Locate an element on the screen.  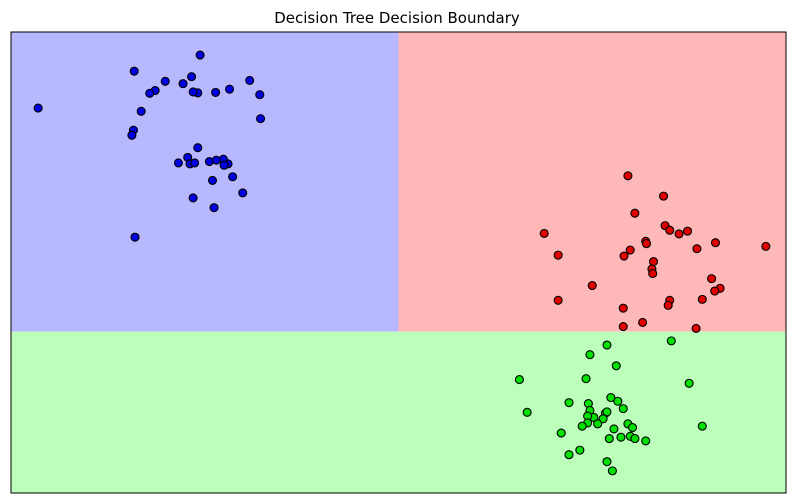
chart-title: Decision Tree Decision Boundary is located at coordinates (397, 18).